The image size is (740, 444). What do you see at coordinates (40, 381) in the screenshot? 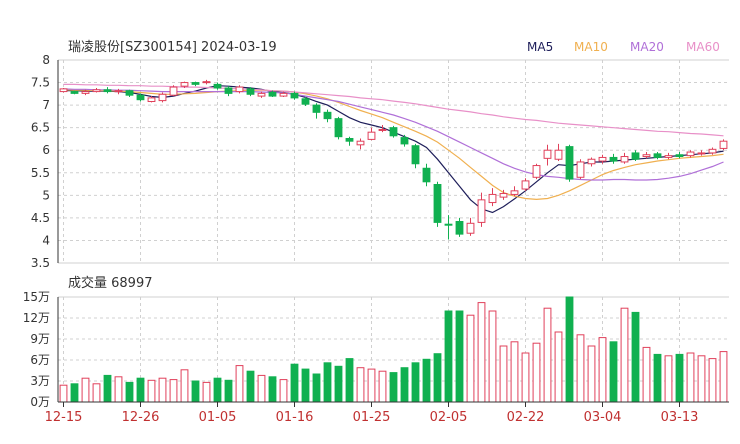
I see `volume-tick-label: 3万` at bounding box center [40, 381].